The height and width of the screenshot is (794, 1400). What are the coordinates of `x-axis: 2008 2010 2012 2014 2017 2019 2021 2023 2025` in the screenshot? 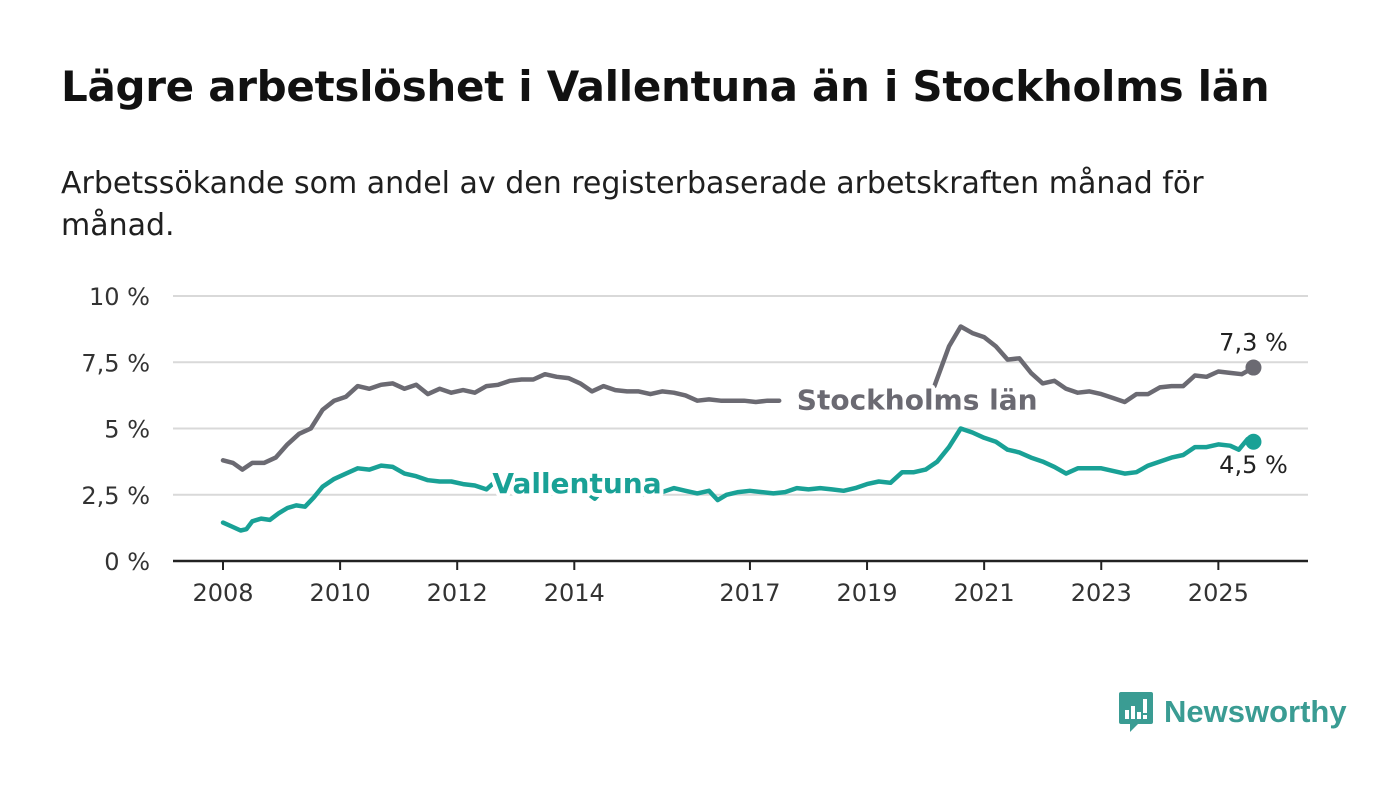 It's located at (740, 583).